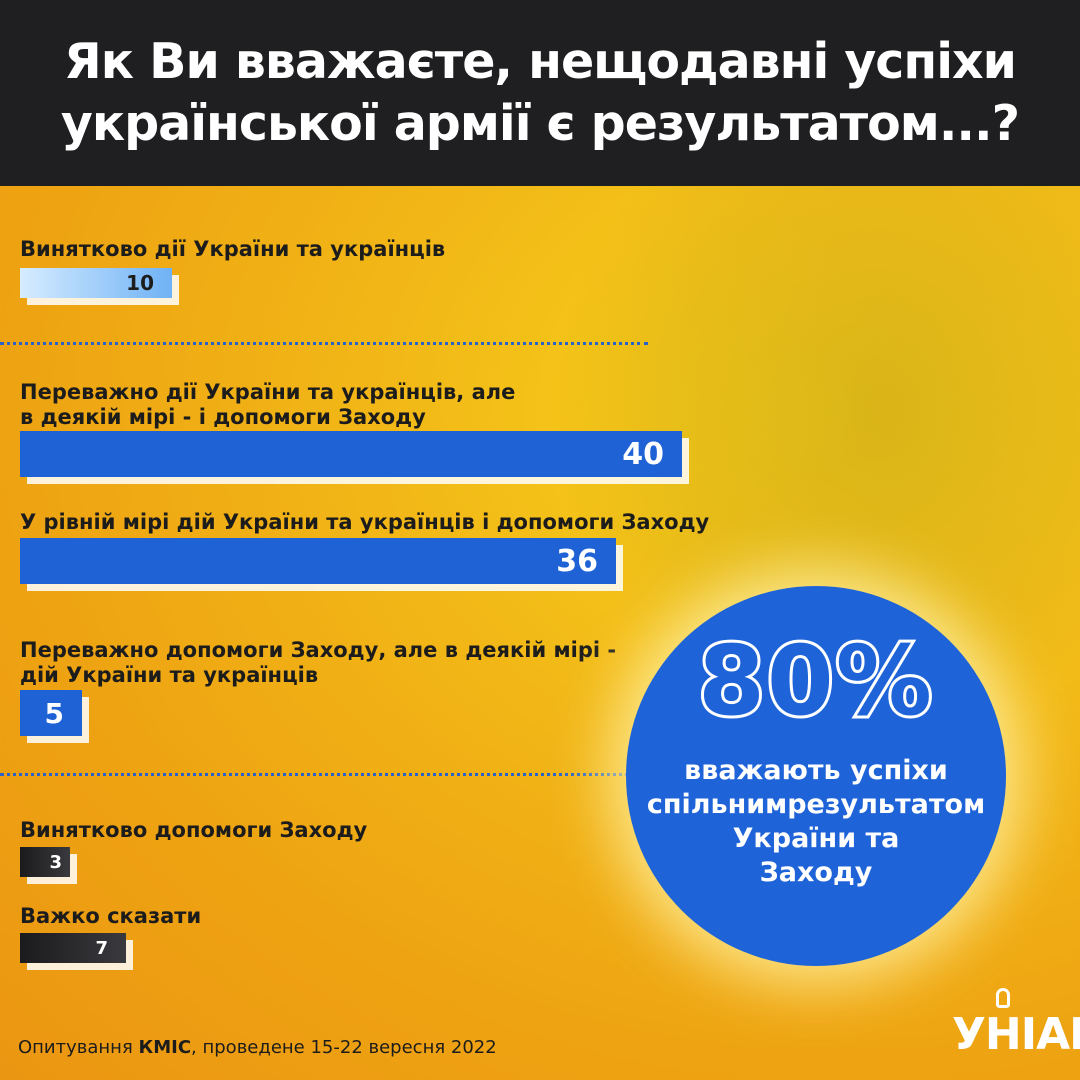 The height and width of the screenshot is (1080, 1080). I want to click on bar-value-label-5: 3, so click(55, 862).